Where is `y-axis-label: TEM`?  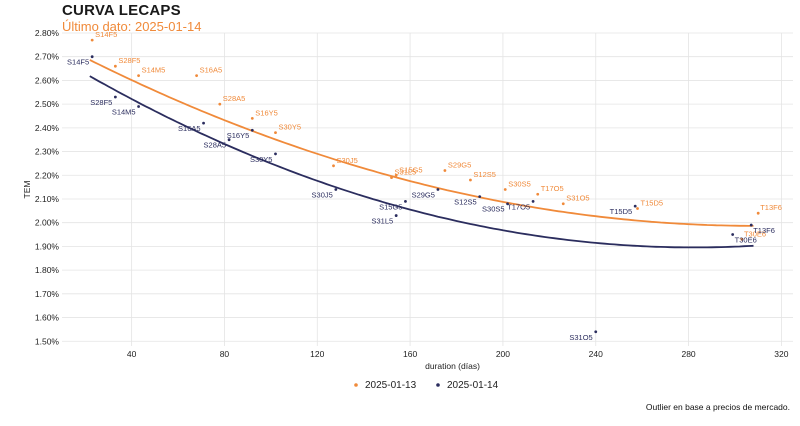
y-axis-label: TEM is located at coordinates (27, 190).